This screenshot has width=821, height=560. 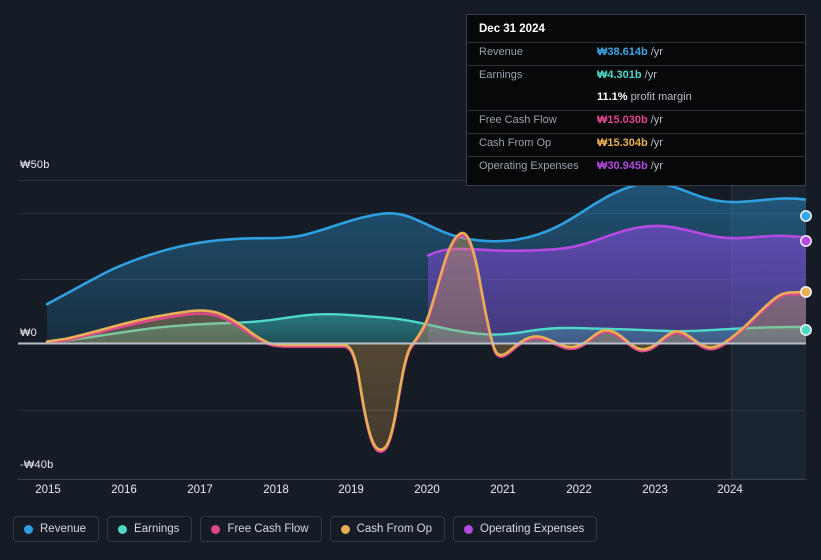 I want to click on tooltip-row-cash-from-op: Cash From Op ₩15.304b /yr, so click(x=636, y=144).